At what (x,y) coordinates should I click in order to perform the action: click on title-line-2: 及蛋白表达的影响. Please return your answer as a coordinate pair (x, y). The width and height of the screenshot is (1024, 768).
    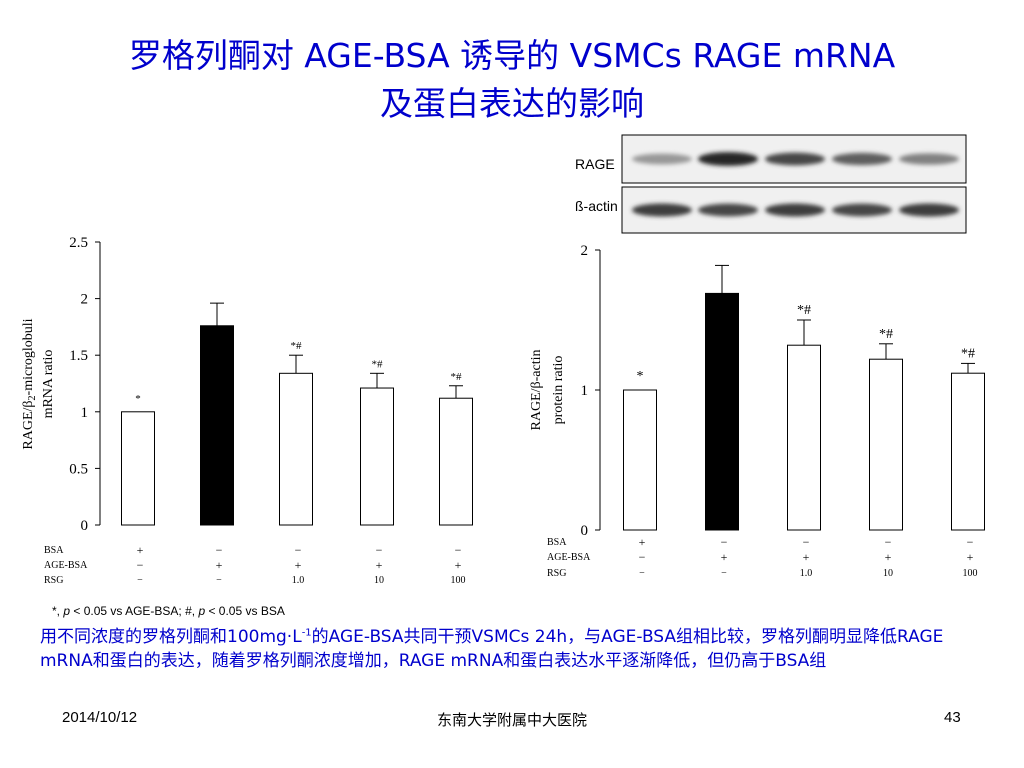
    Looking at the image, I should click on (512, 103).